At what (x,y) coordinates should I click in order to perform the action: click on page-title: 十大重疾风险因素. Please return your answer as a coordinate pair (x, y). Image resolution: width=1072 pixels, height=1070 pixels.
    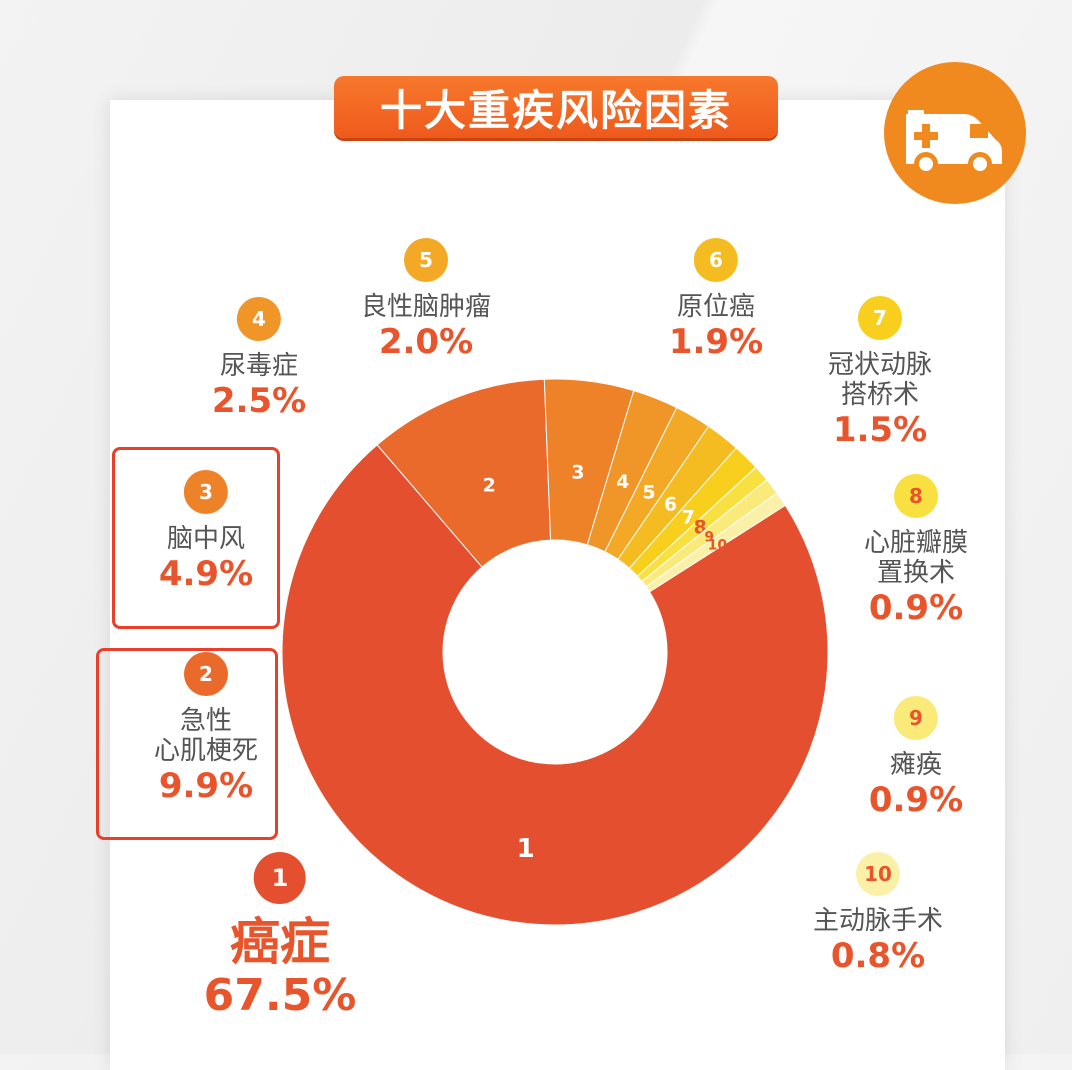
    Looking at the image, I should click on (555, 110).